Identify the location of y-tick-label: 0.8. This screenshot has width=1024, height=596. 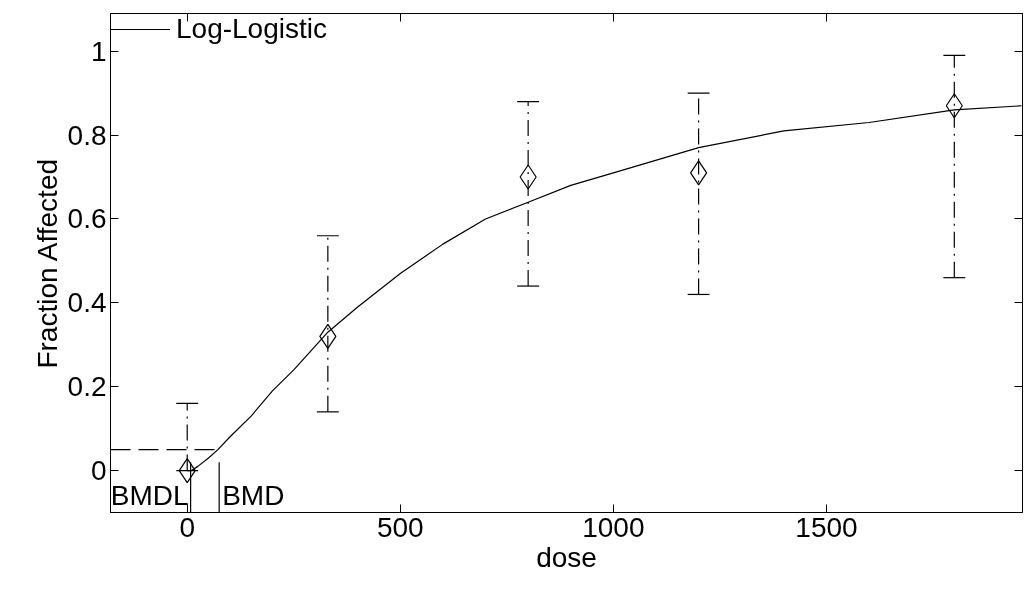
(87, 135).